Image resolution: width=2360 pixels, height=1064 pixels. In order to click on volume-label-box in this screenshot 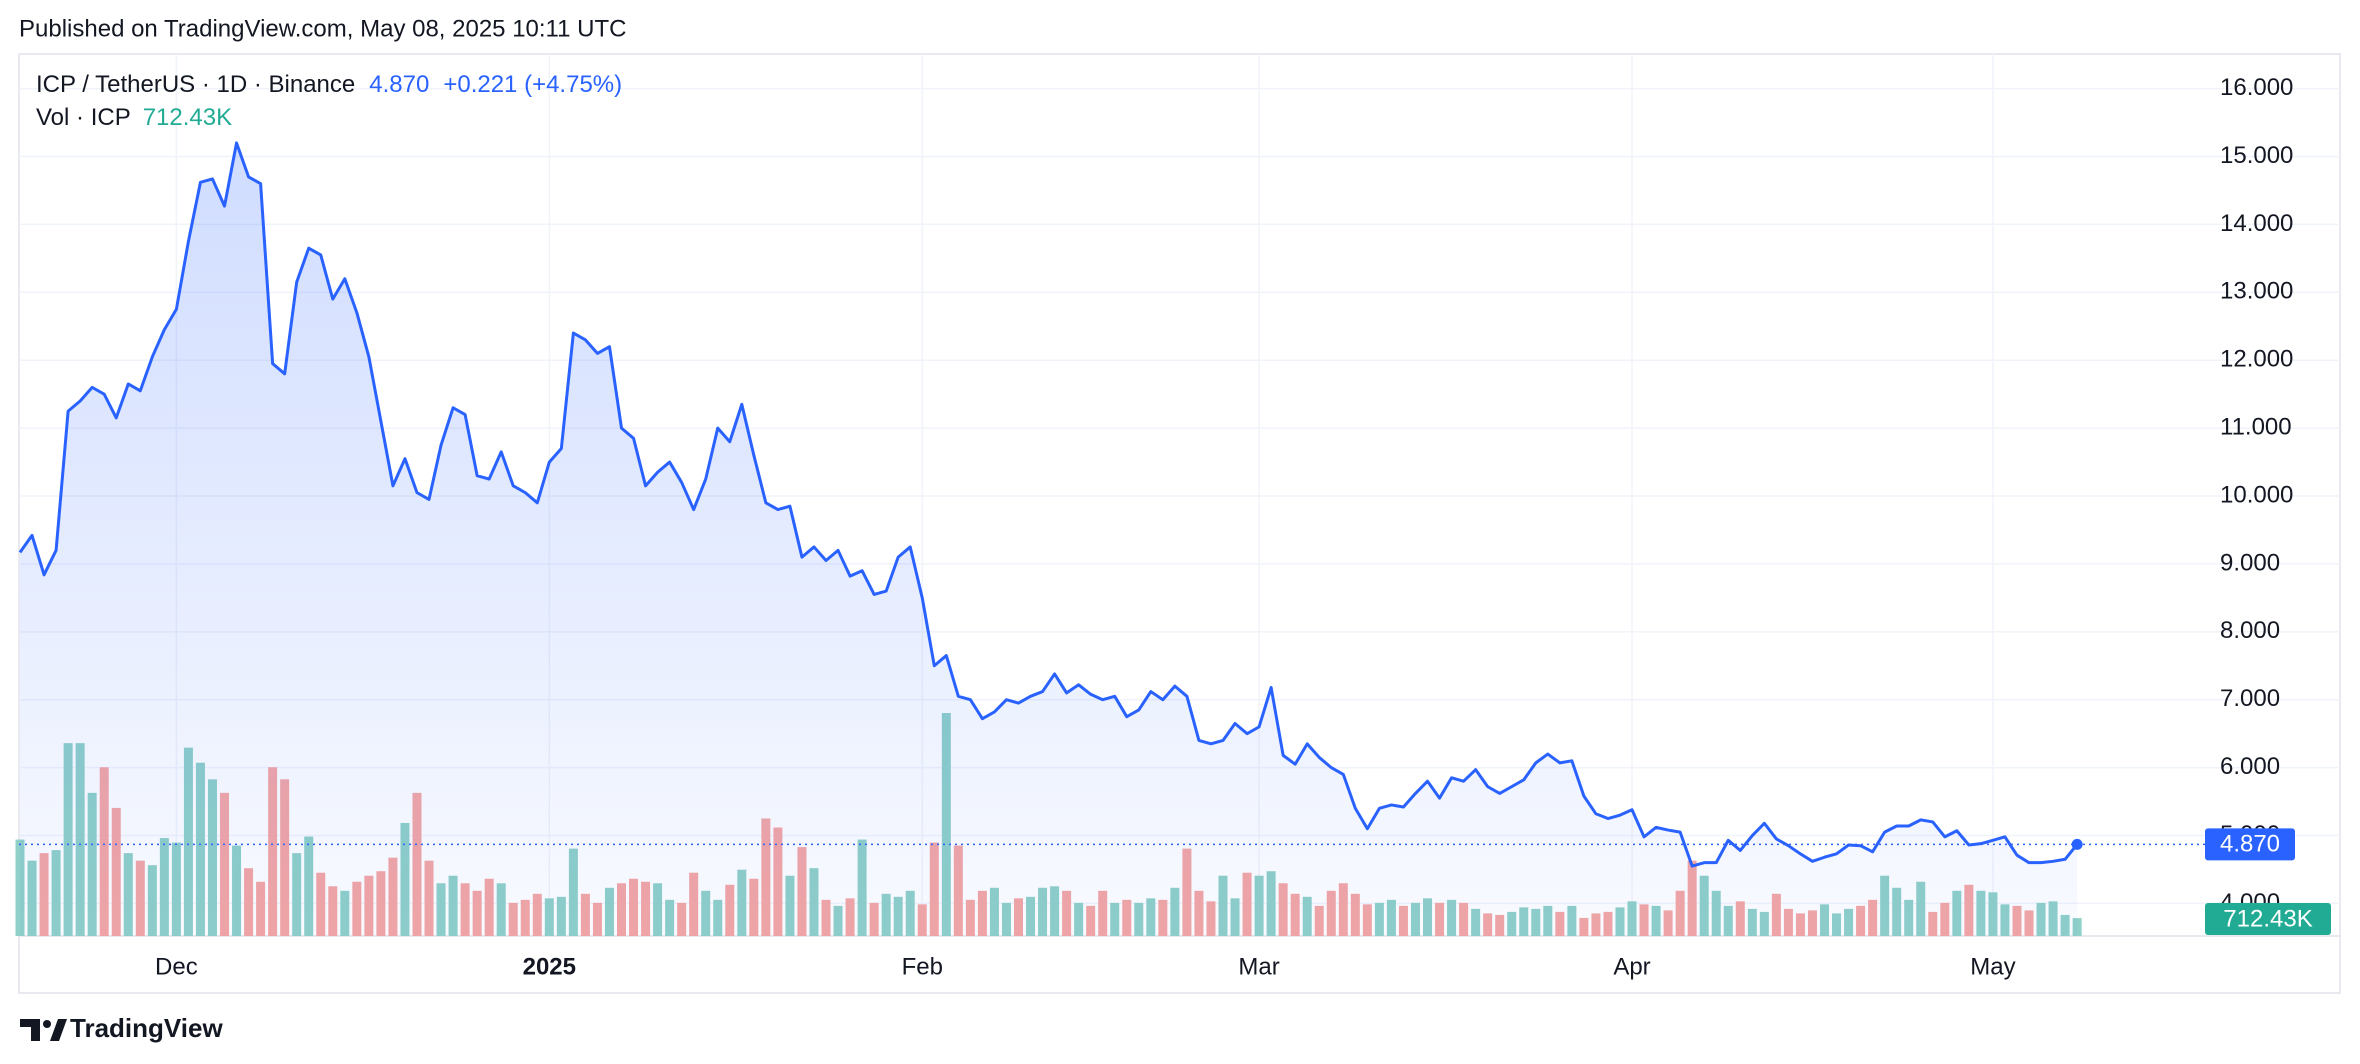, I will do `click(2268, 919)`.